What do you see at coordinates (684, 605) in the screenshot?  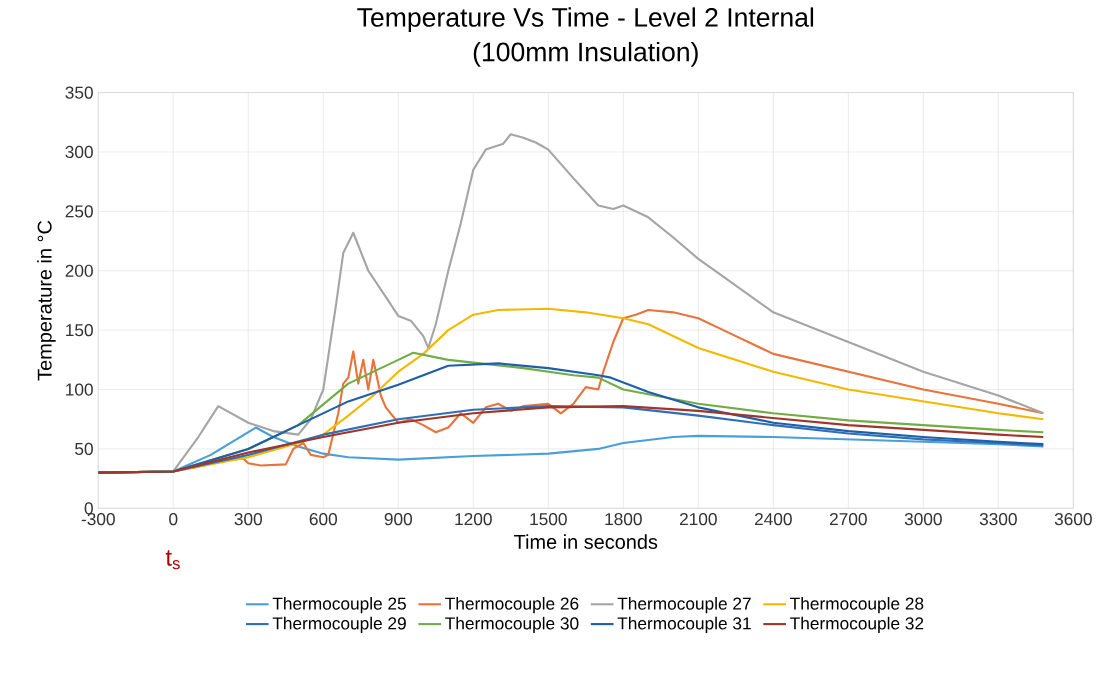 I see `legend-label: Thermocouple 27` at bounding box center [684, 605].